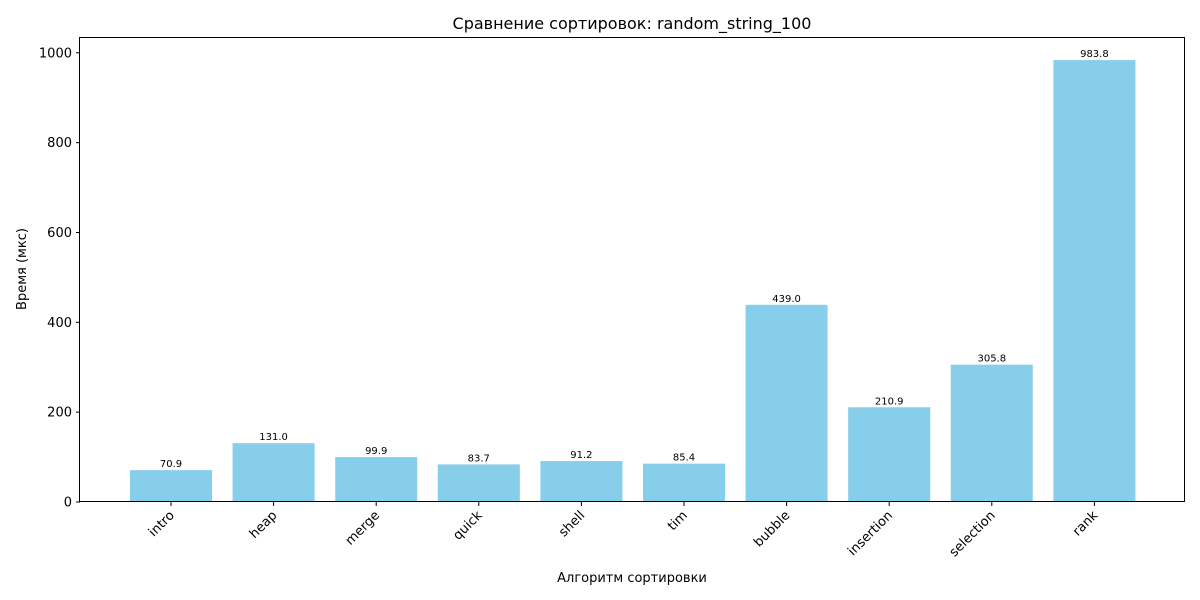  Describe the element at coordinates (162, 524) in the screenshot. I see `x-tick-label-intro: intro` at that location.